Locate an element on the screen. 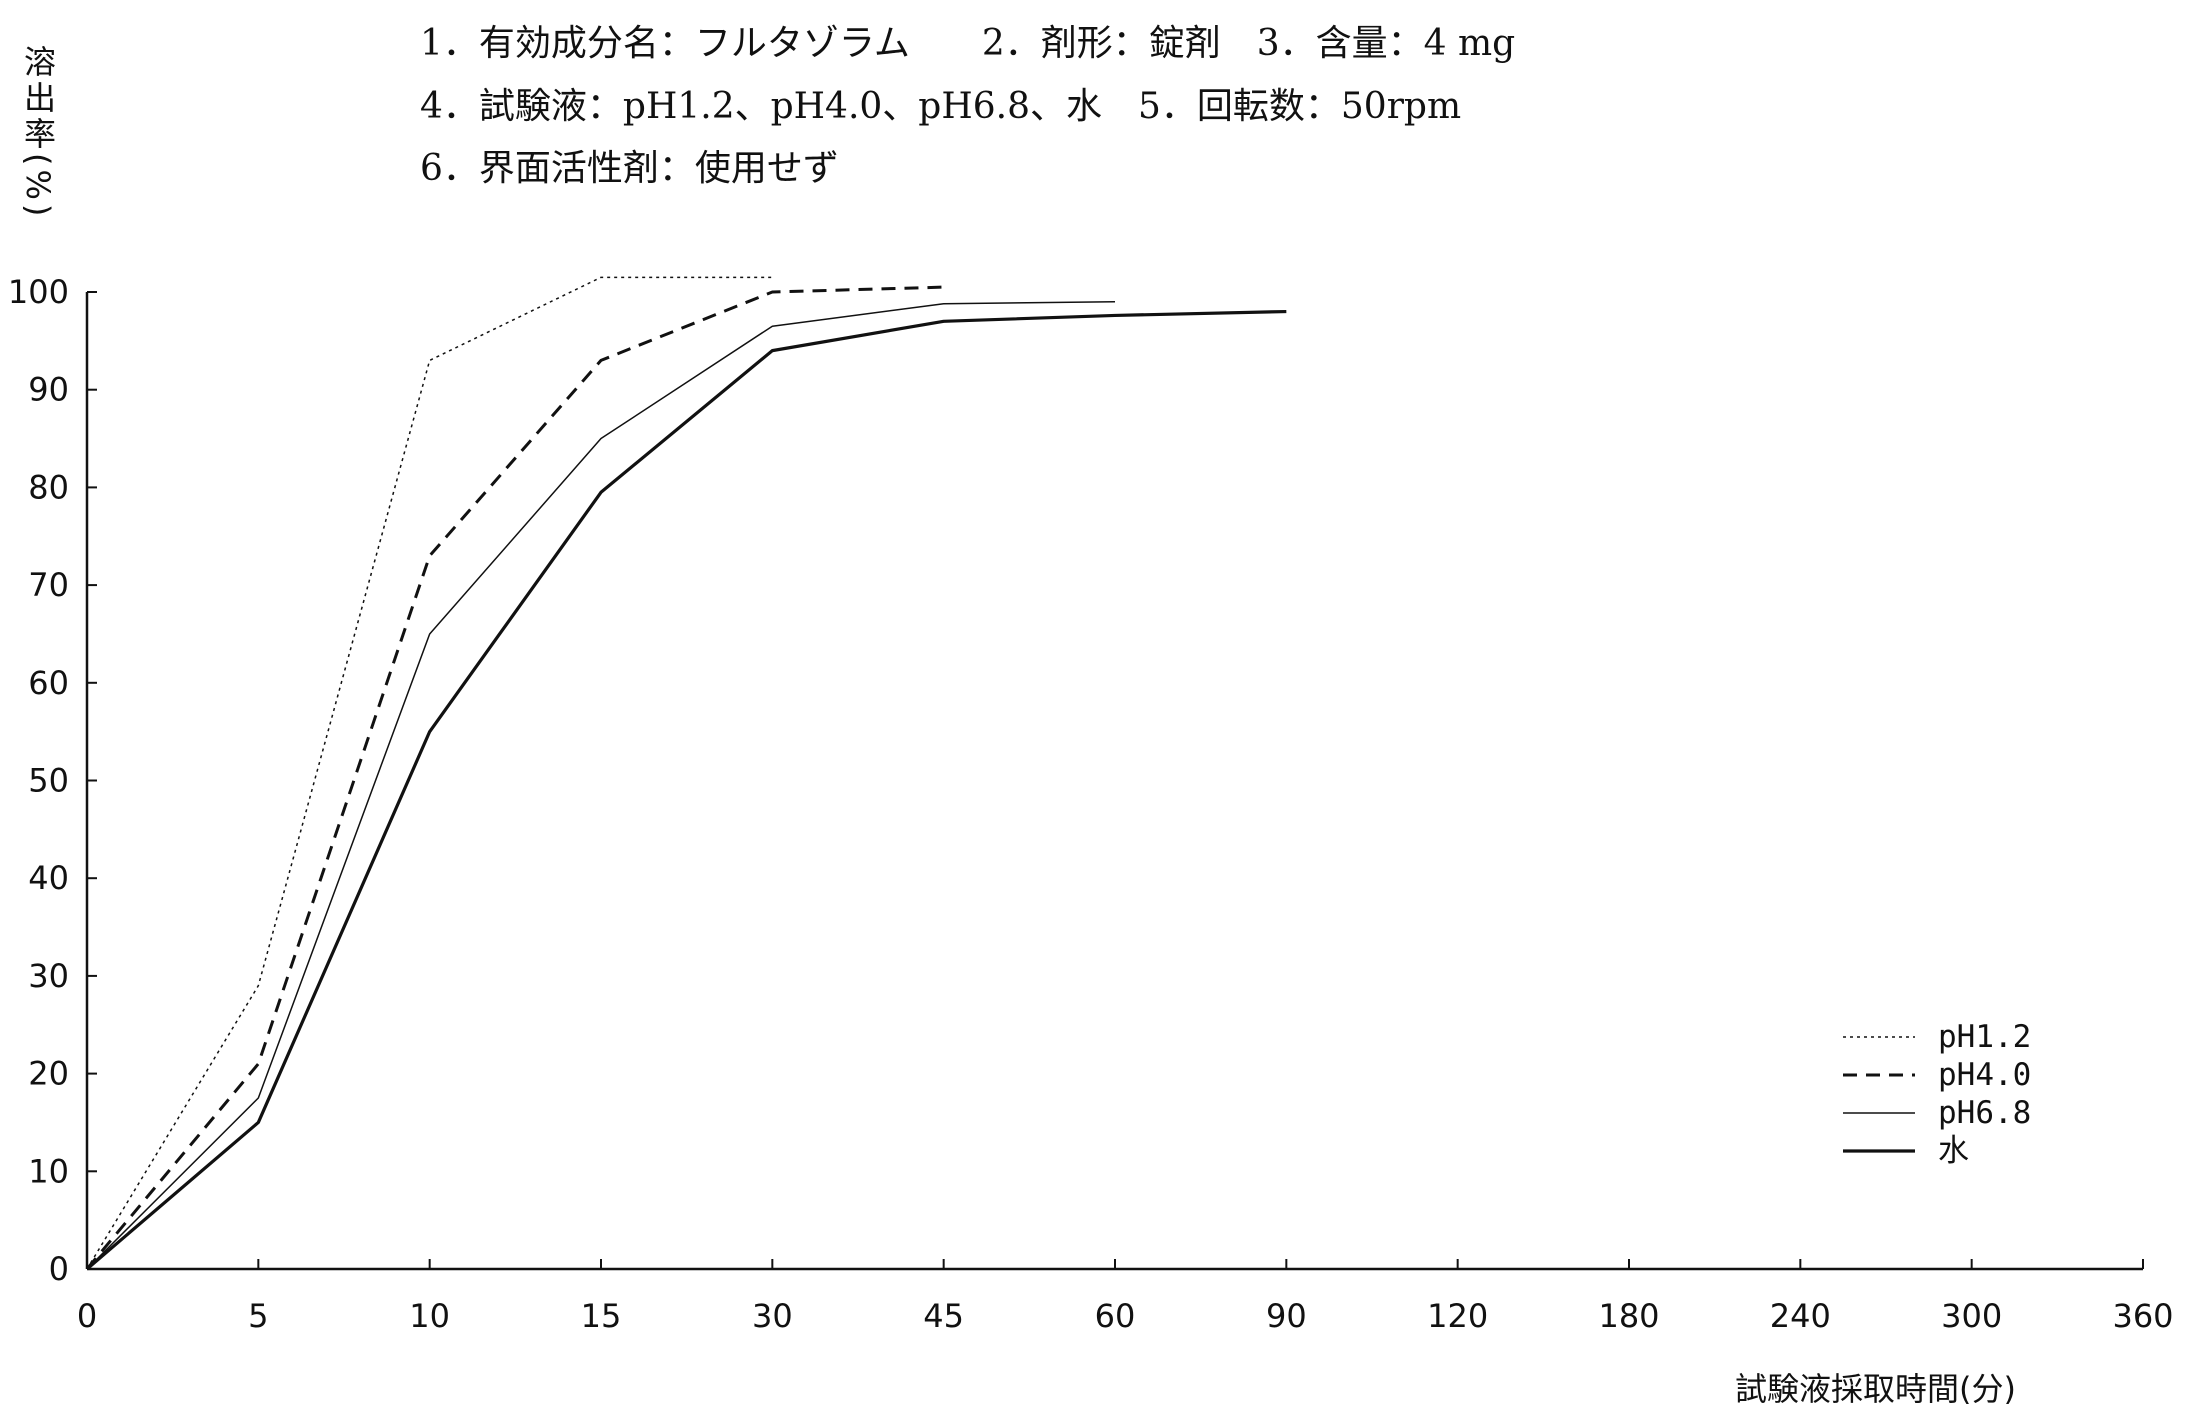 The height and width of the screenshot is (1417, 2200). legend-label: pH1.2 is located at coordinates (1984, 1037).